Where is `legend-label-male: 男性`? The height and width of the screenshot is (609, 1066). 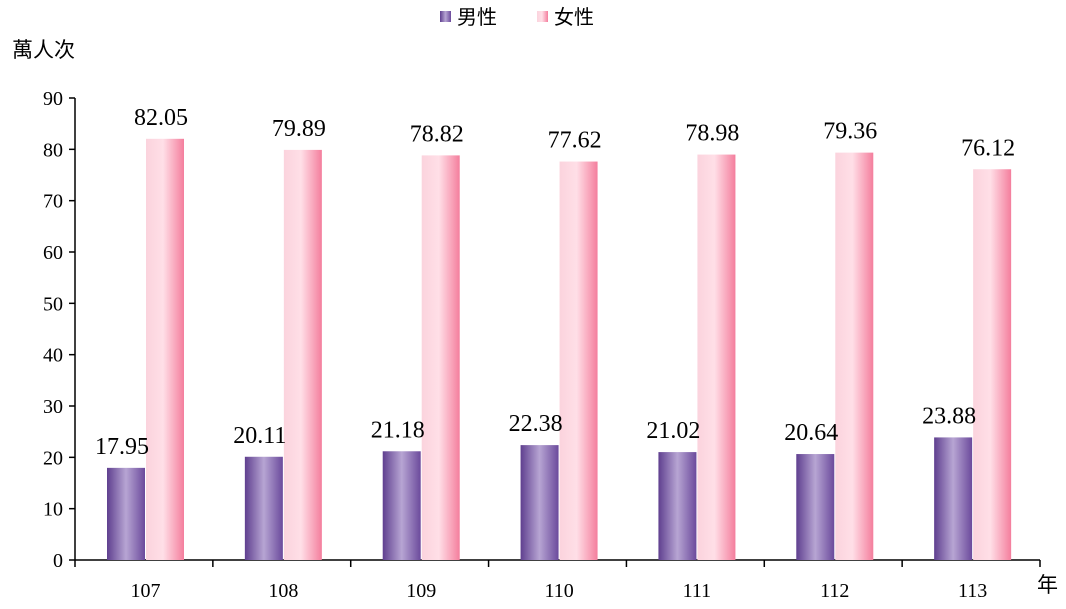 legend-label-male: 男性 is located at coordinates (477, 17).